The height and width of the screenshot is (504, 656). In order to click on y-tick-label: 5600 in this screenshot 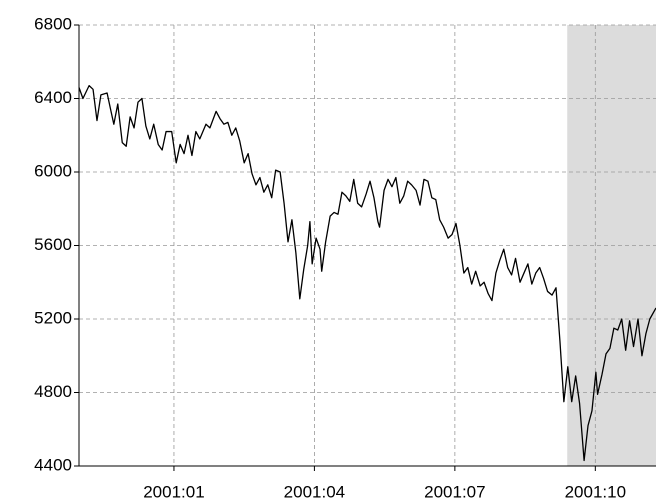, I will do `click(53, 244)`.